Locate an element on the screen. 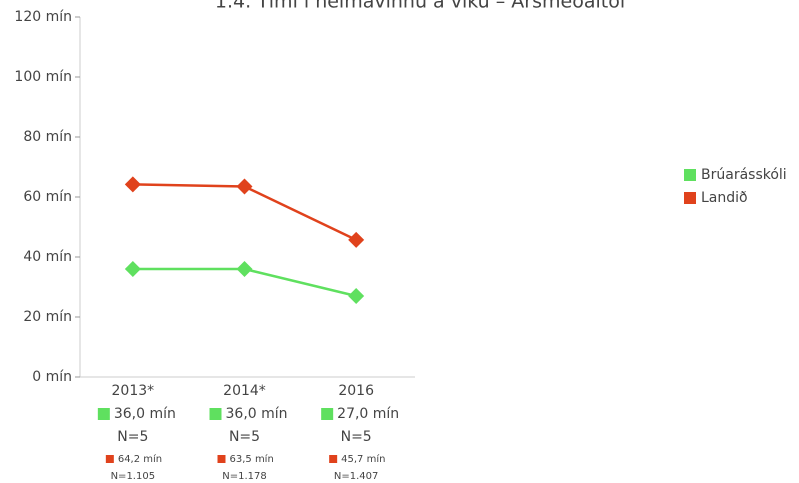  y-tick-label: 120 mín is located at coordinates (43, 17).